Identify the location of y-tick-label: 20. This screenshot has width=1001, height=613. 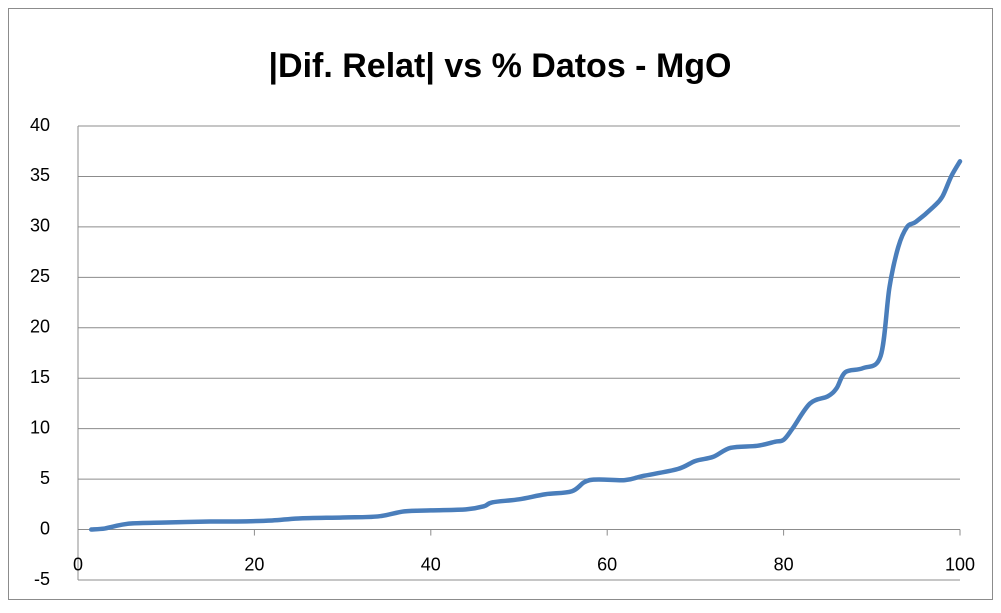
(40, 327).